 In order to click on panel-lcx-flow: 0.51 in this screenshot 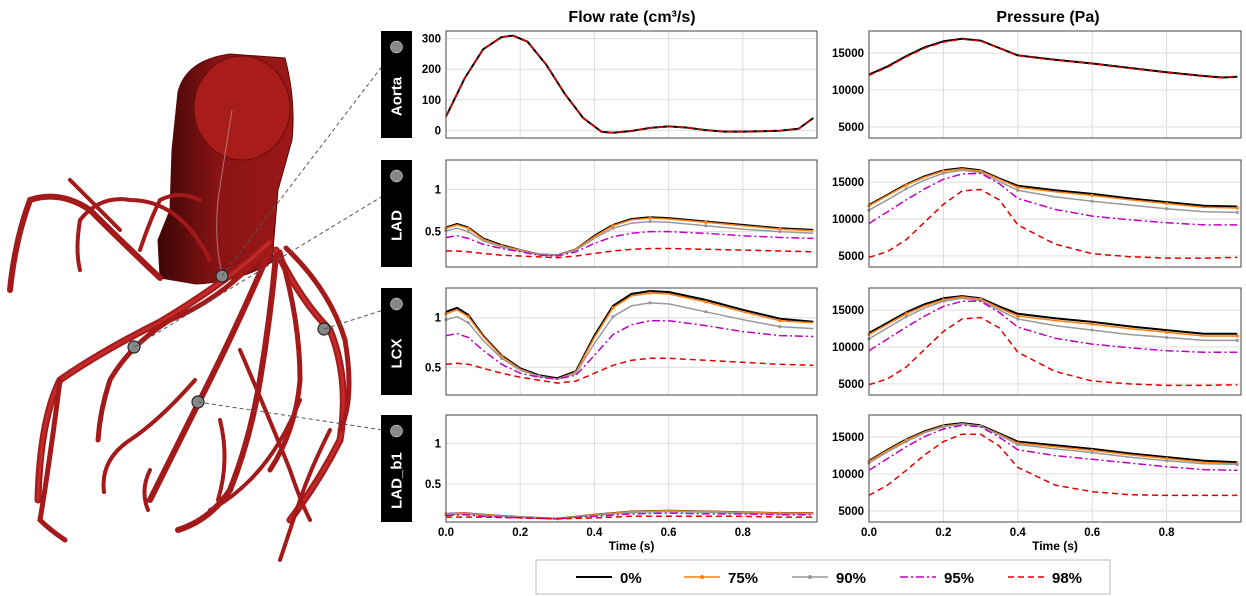, I will do `click(621, 341)`.